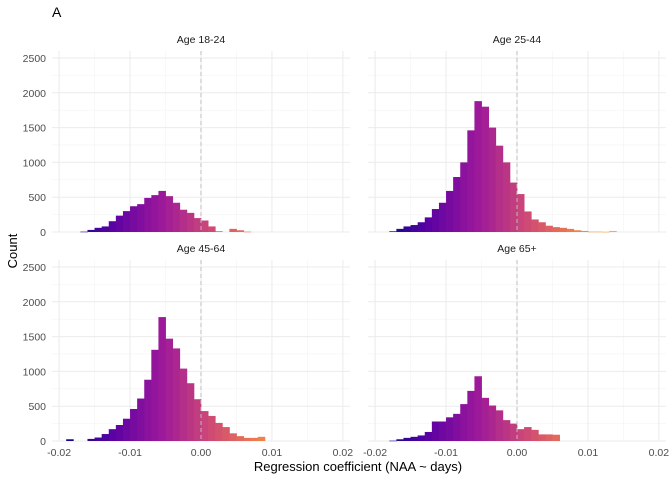  I want to click on x-tick-label: 0.01, so click(588, 453).